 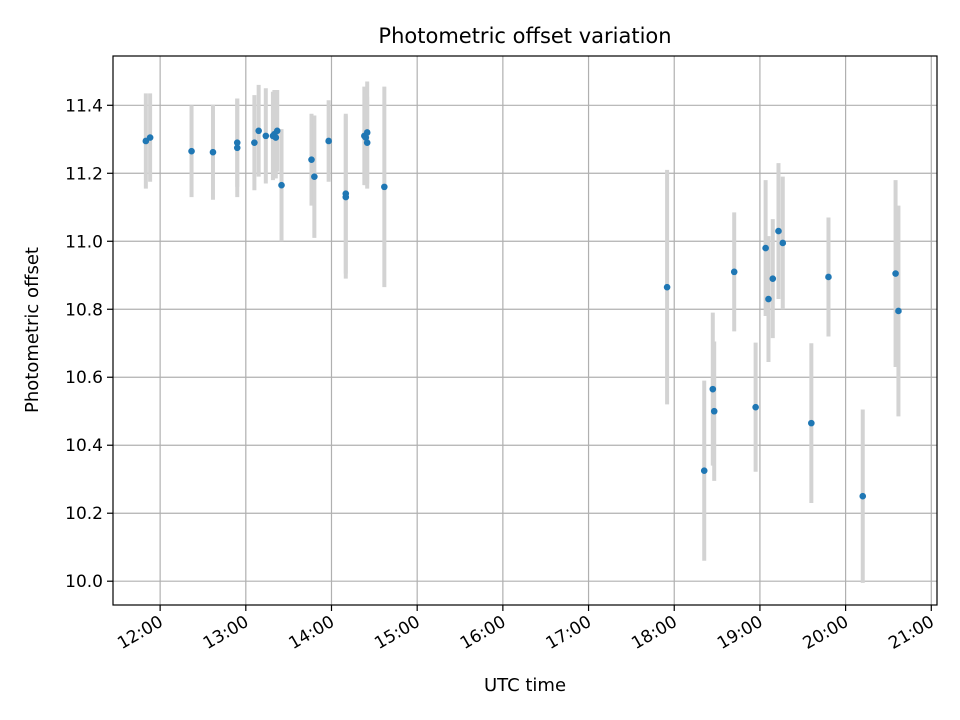 I want to click on x-tick-label: 12:00, so click(x=140, y=633).